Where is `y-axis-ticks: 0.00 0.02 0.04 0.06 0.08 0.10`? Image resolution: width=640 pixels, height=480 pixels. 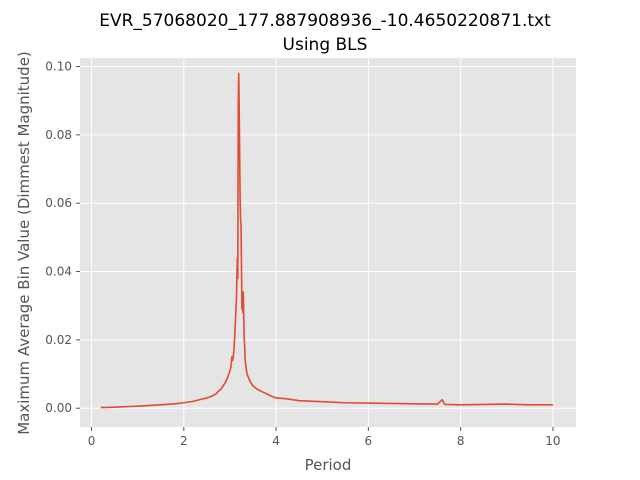 y-axis-ticks: 0.00 0.02 0.04 0.06 0.08 0.10 is located at coordinates (62, 237).